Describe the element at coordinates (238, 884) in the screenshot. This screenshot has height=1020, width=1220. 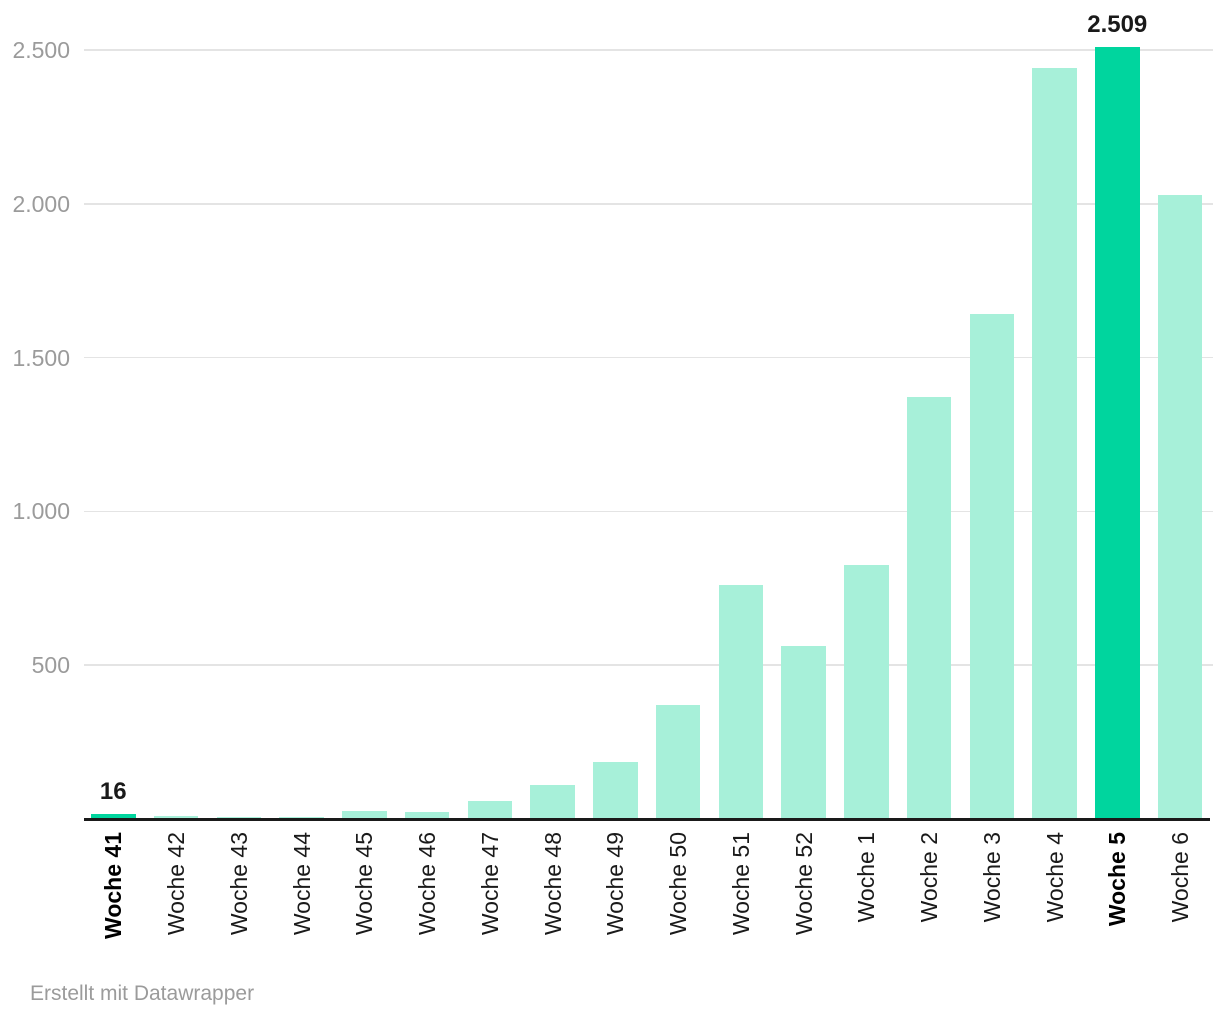
I see `x-axis-label: Woche 43` at that location.